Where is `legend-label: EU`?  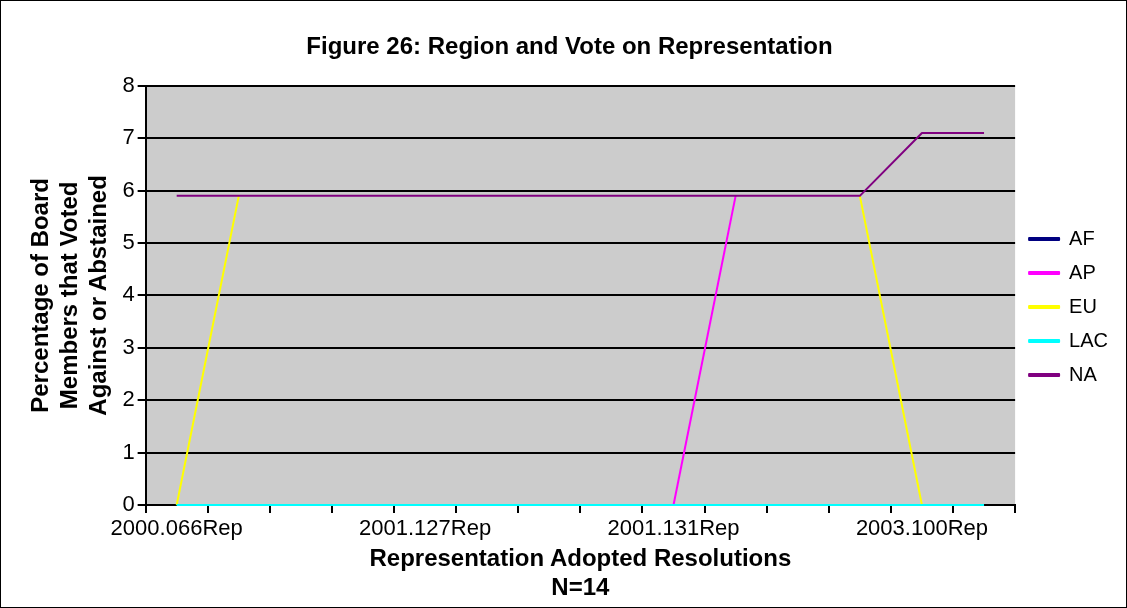 legend-label: EU is located at coordinates (1083, 305).